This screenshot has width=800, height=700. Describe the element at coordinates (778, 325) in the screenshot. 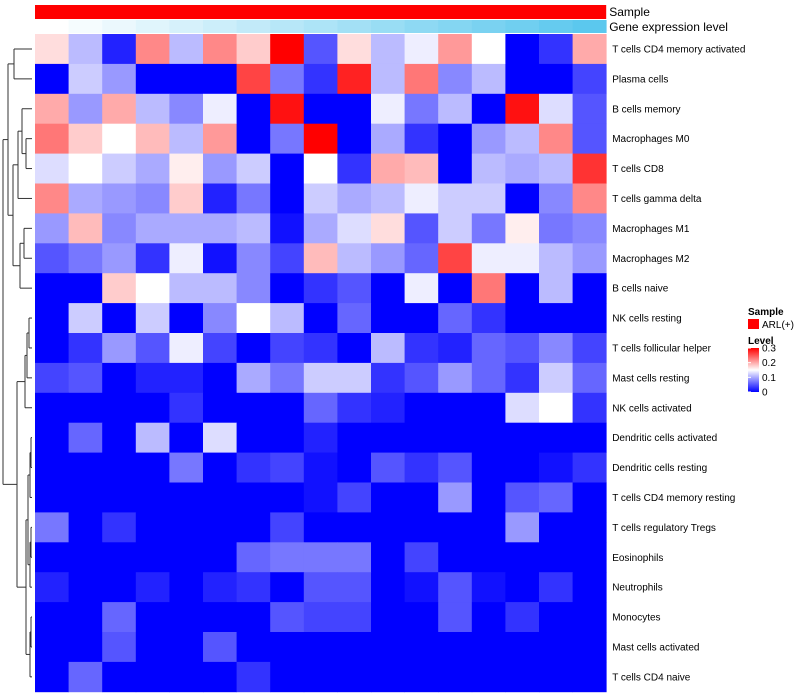

I see `legend-sample-label: ARL(+)` at that location.